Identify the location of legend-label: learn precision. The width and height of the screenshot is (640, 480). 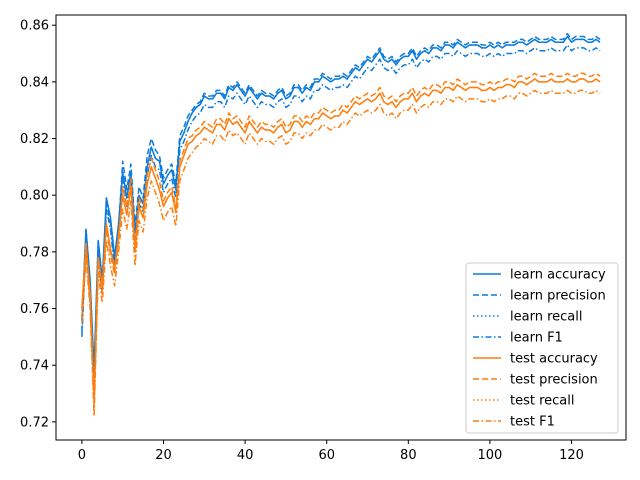
(558, 296).